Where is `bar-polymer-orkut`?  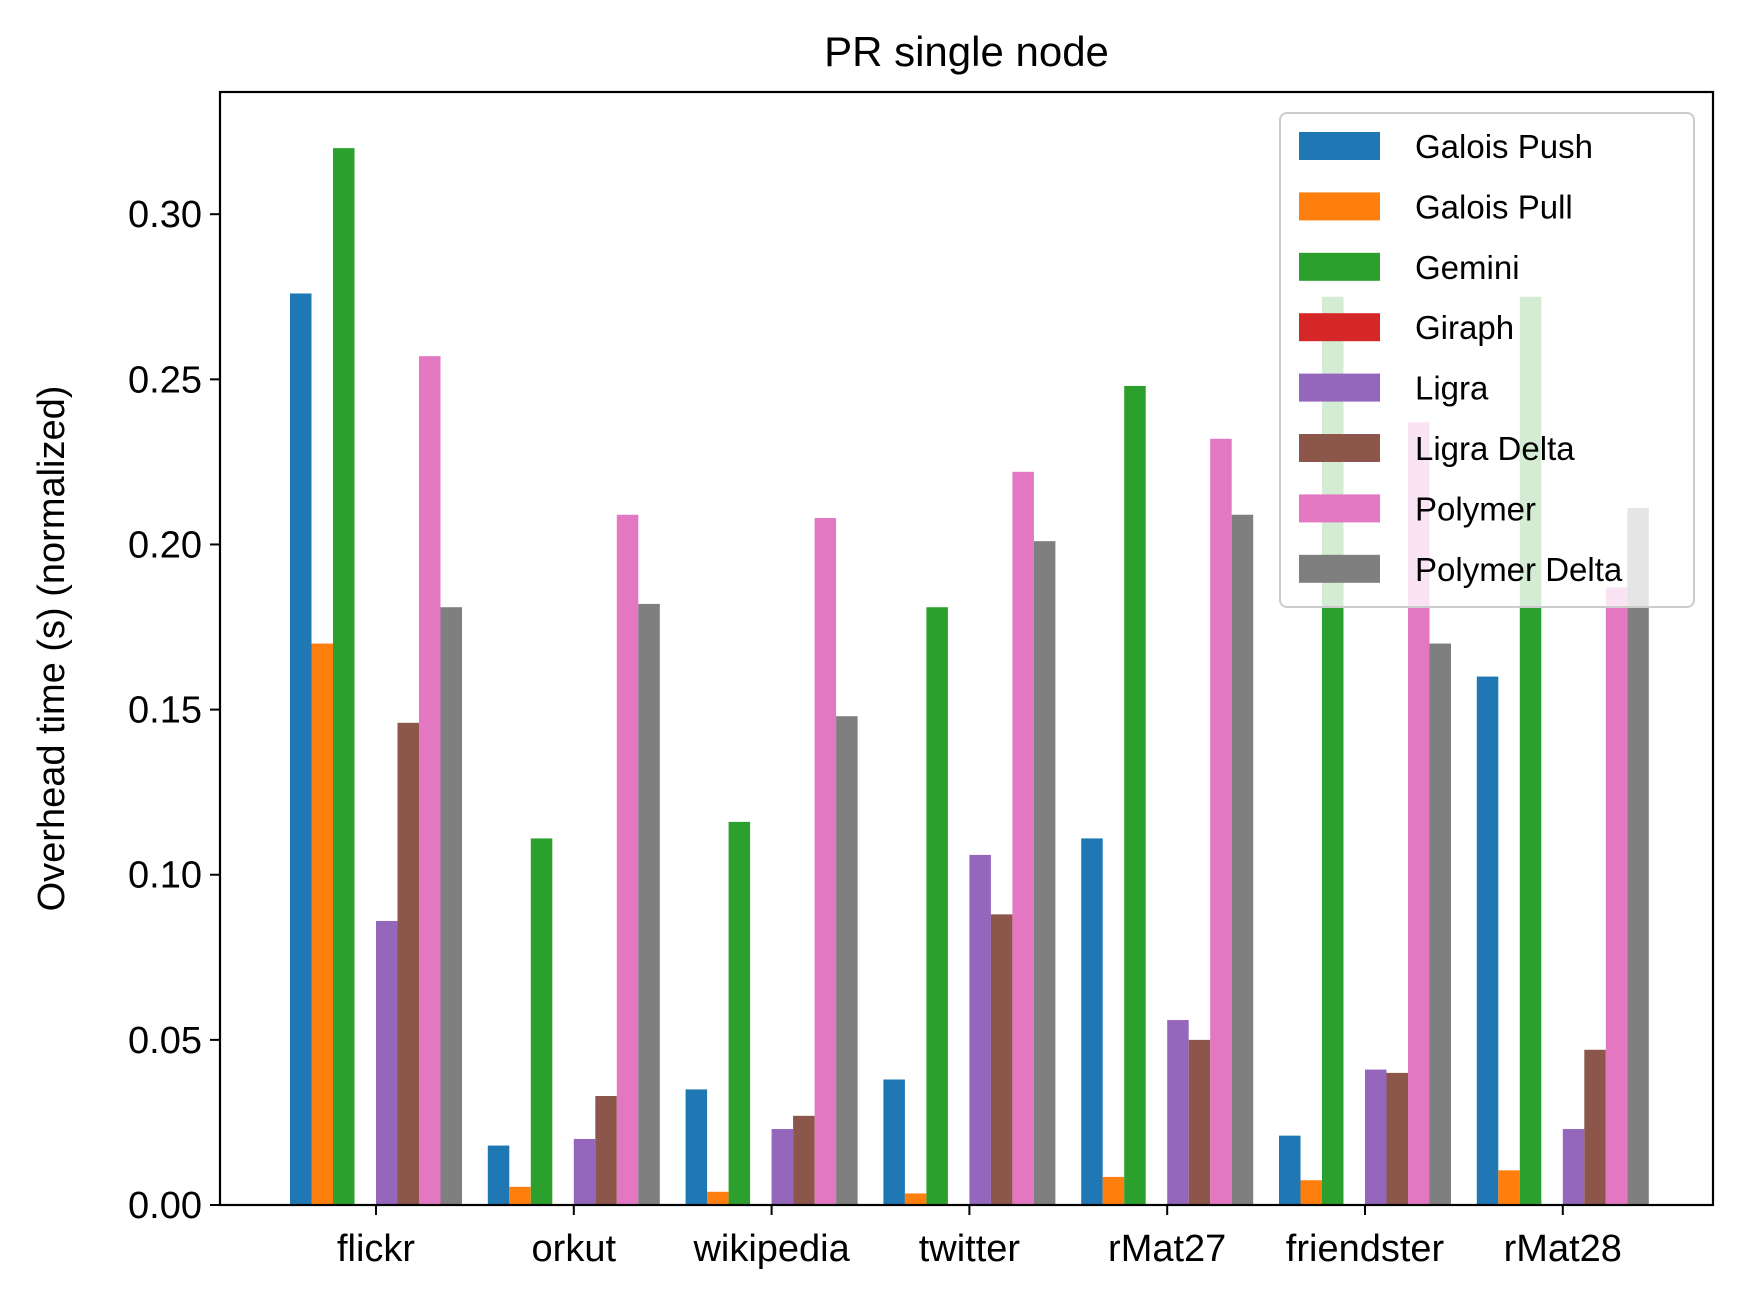 bar-polymer-orkut is located at coordinates (627, 859).